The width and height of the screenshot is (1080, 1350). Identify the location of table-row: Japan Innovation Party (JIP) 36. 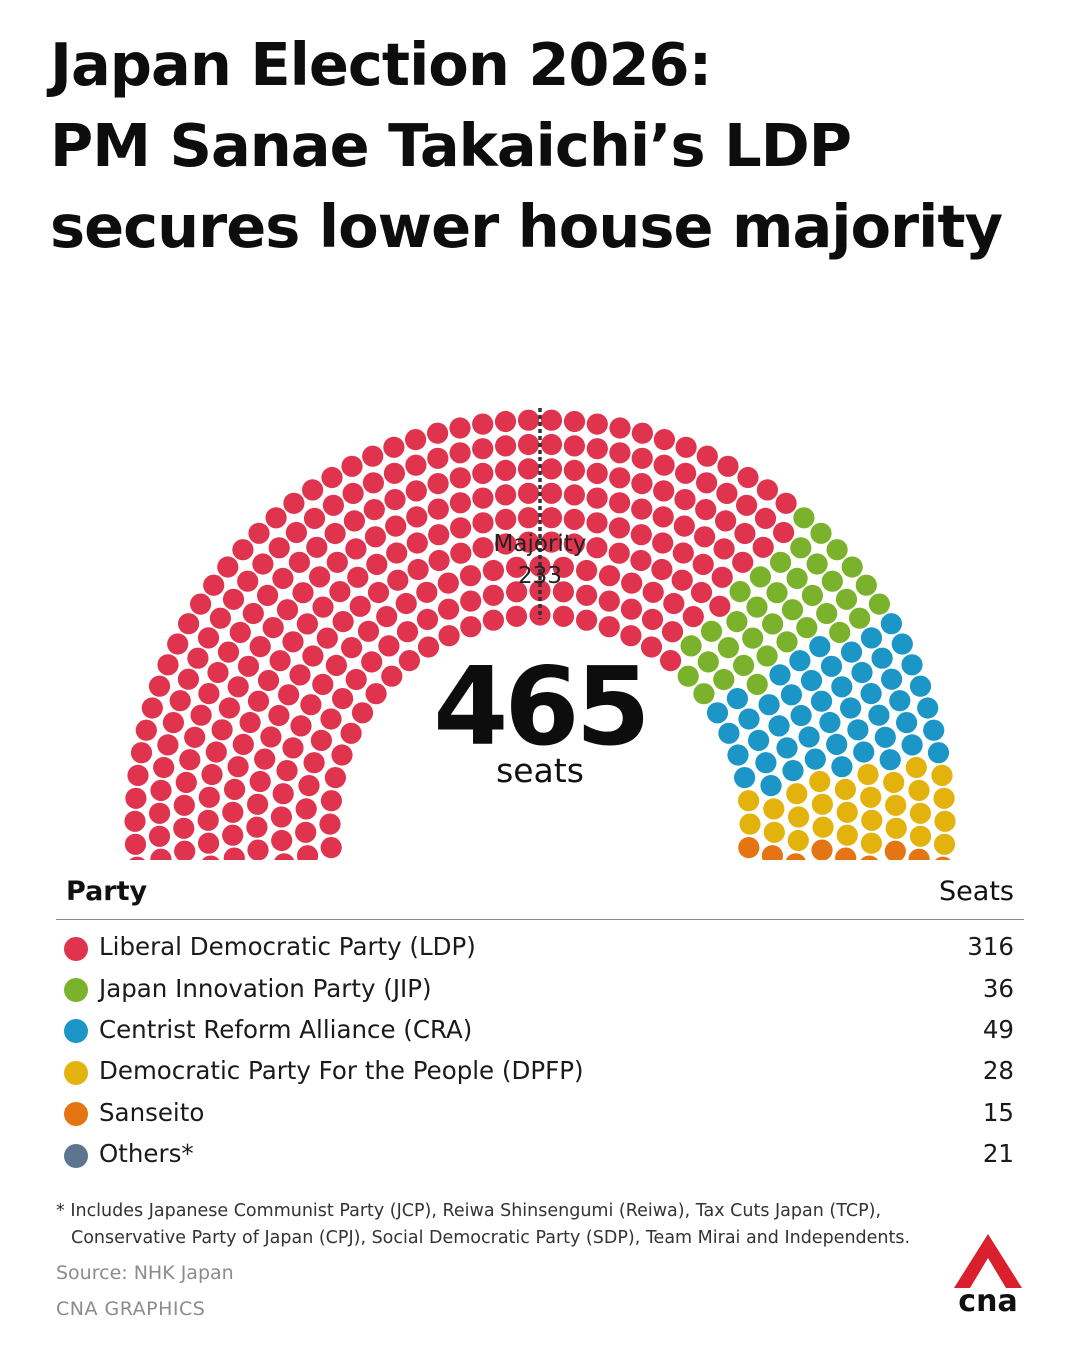
(540, 987).